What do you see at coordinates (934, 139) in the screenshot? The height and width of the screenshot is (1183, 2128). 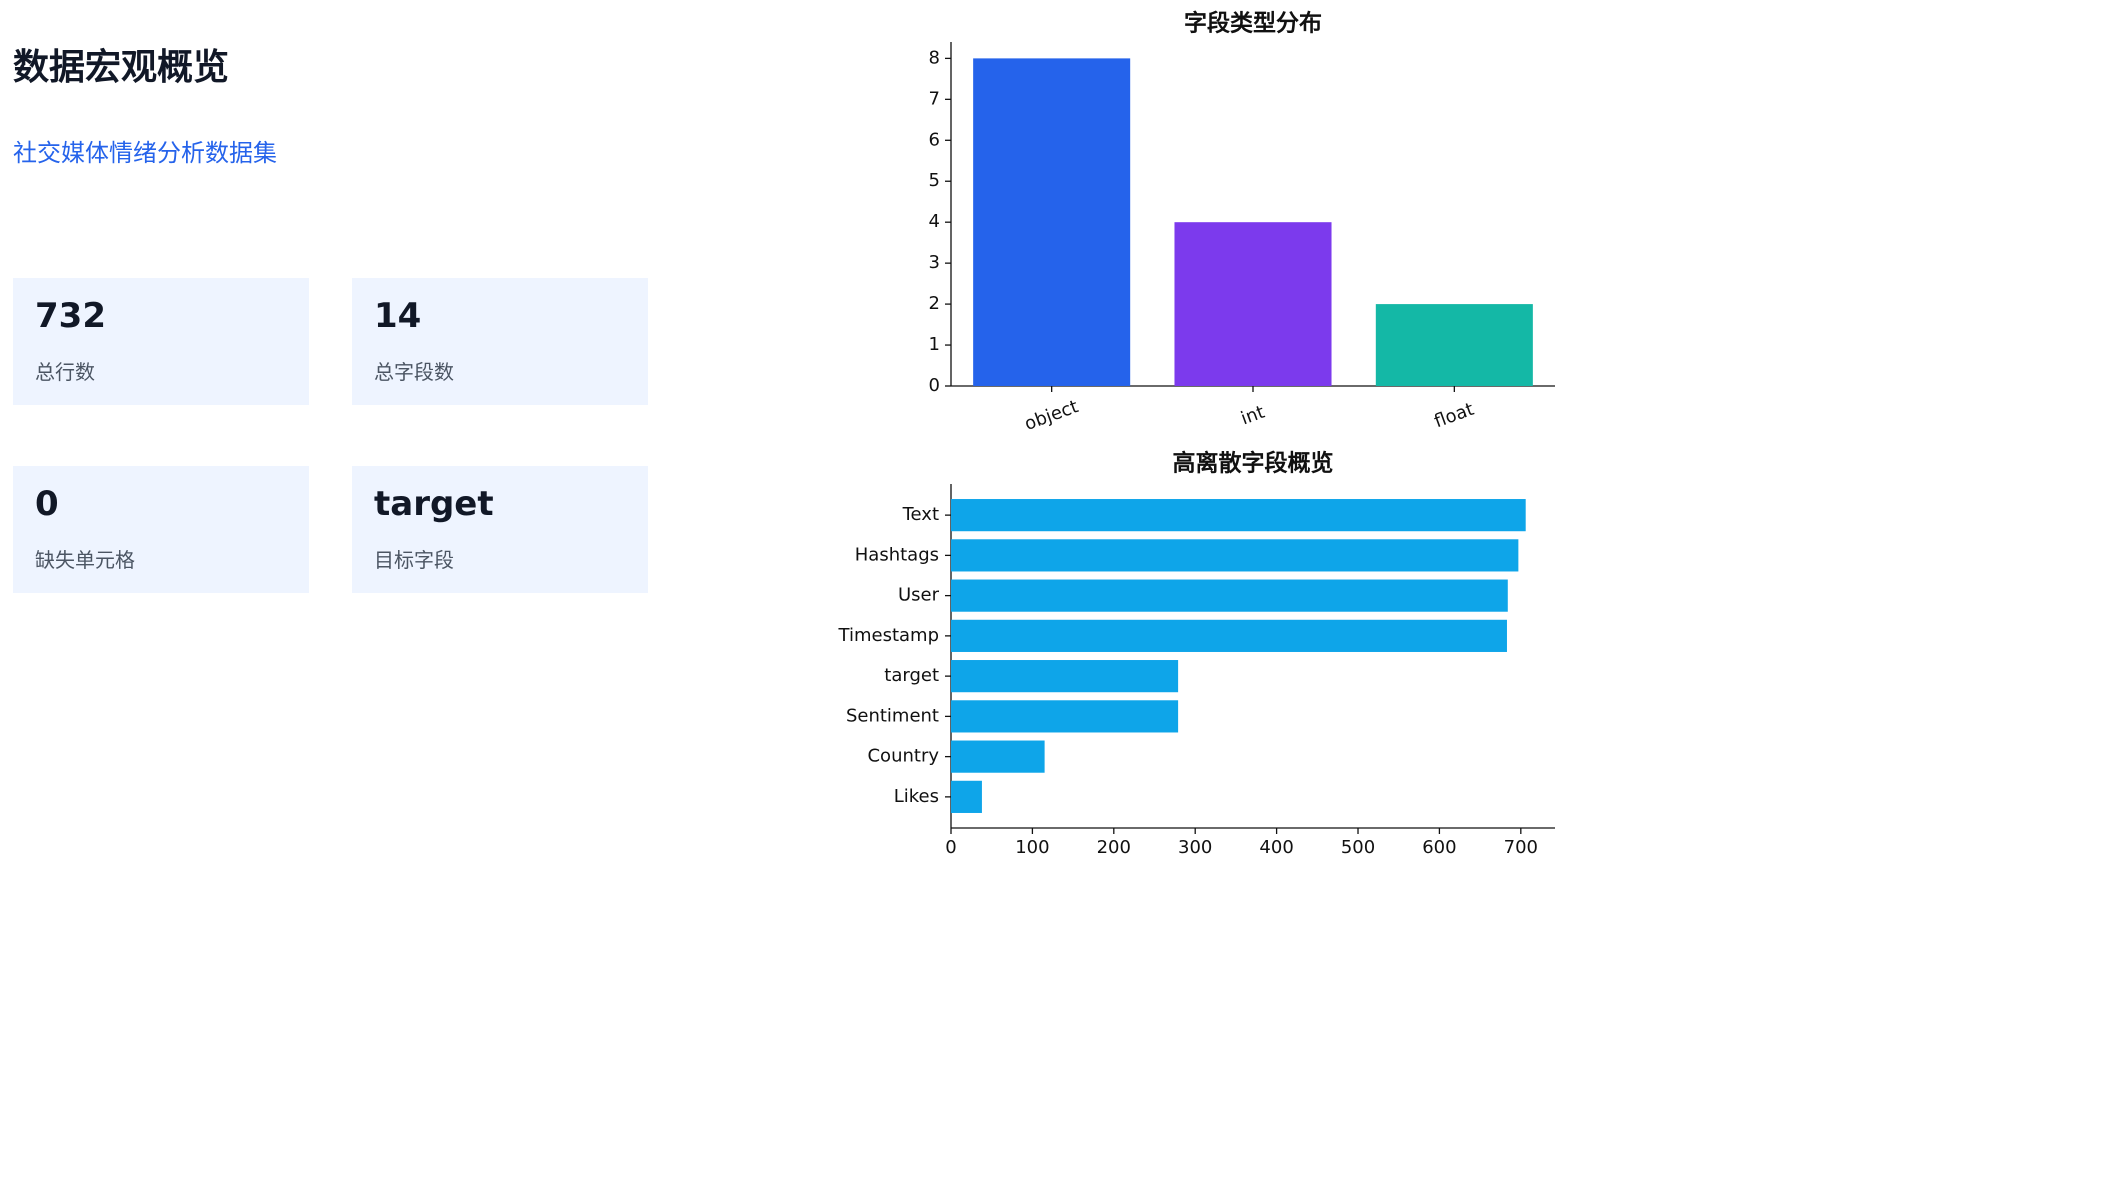 I see `y-tick-label: 6` at bounding box center [934, 139].